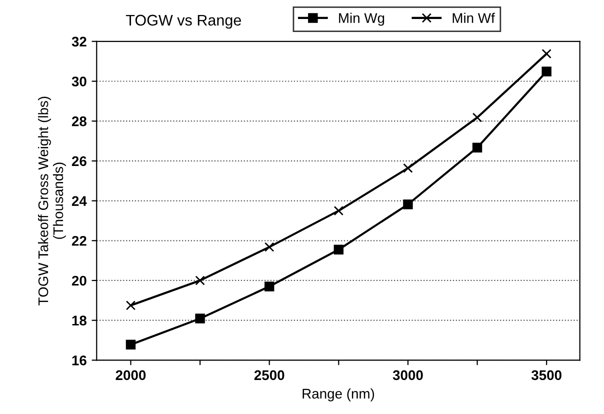 This screenshot has height=414, width=604. Describe the element at coordinates (361, 19) in the screenshot. I see `legend-label: Min Wg` at that location.